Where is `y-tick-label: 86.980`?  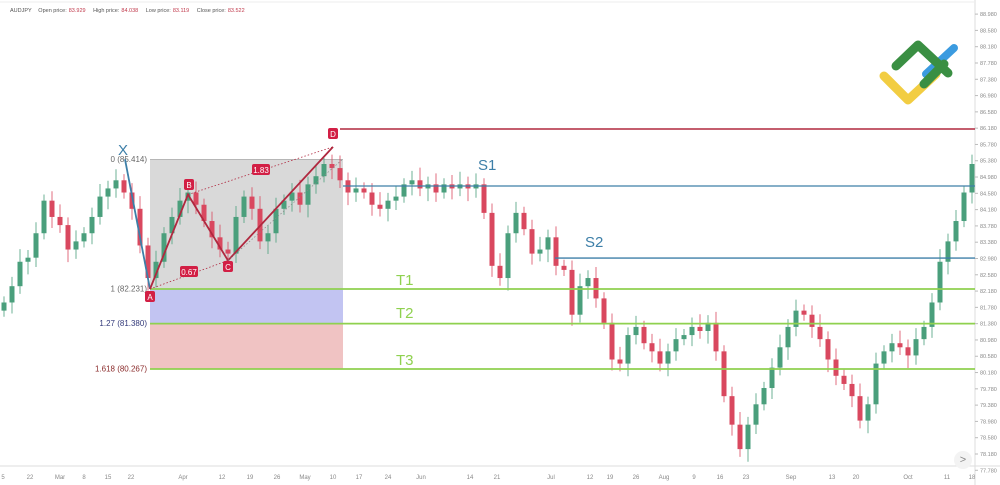 y-tick-label: 86.980 is located at coordinates (988, 97).